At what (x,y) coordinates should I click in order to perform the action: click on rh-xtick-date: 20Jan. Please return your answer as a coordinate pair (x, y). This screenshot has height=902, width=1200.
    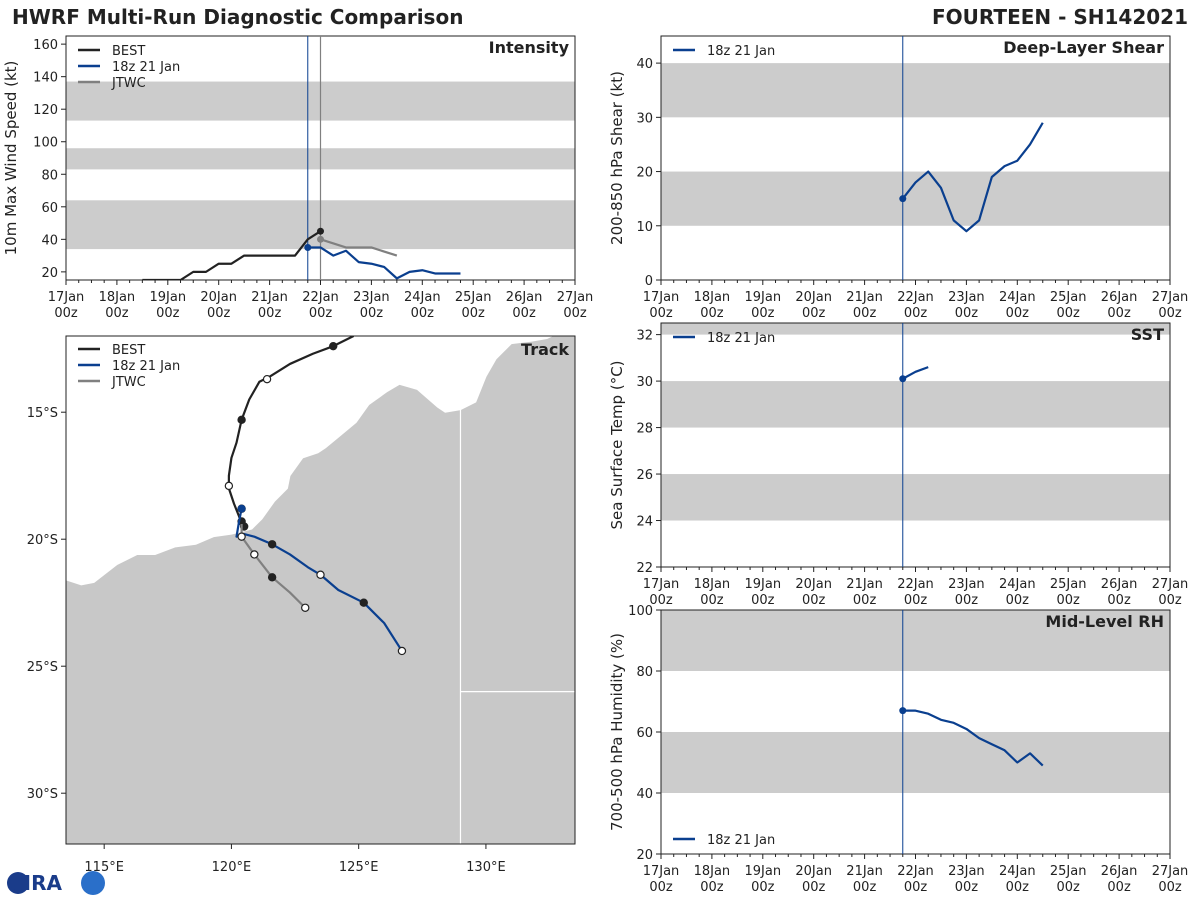
    Looking at the image, I should click on (813, 871).